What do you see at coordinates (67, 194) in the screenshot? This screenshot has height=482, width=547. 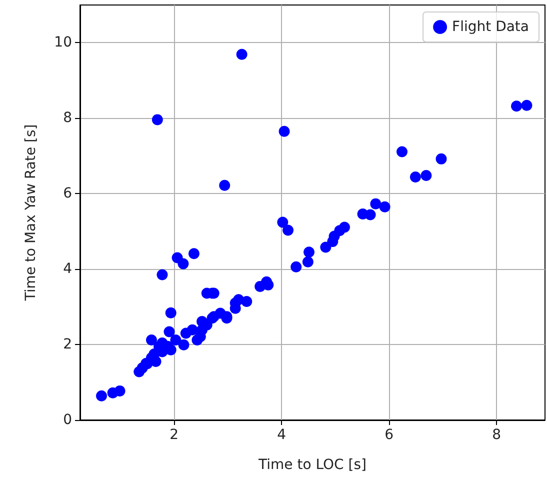 I see `y-tick-label: 6` at bounding box center [67, 194].